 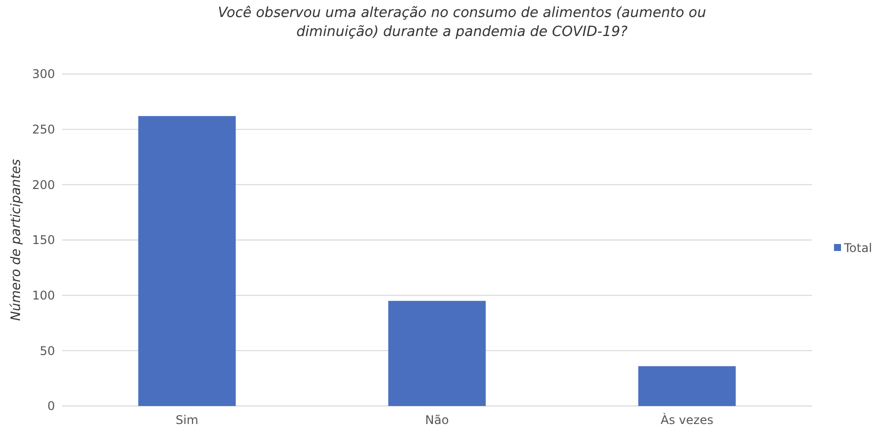 I want to click on y-axis-title: Número de participantes, so click(x=16, y=239).